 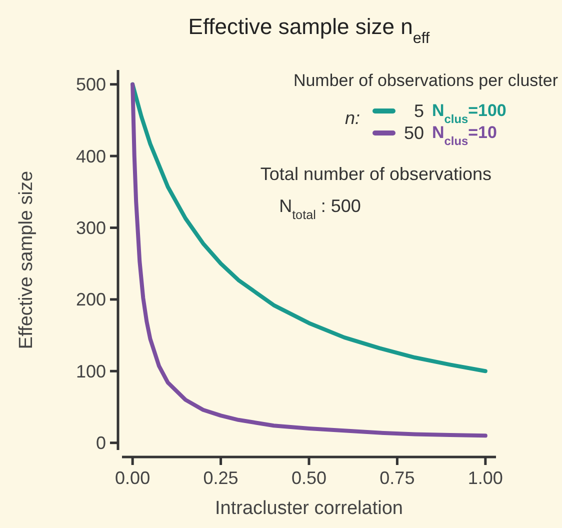 What do you see at coordinates (309, 478) in the screenshot?
I see `x-tick-label: 0.50` at bounding box center [309, 478].